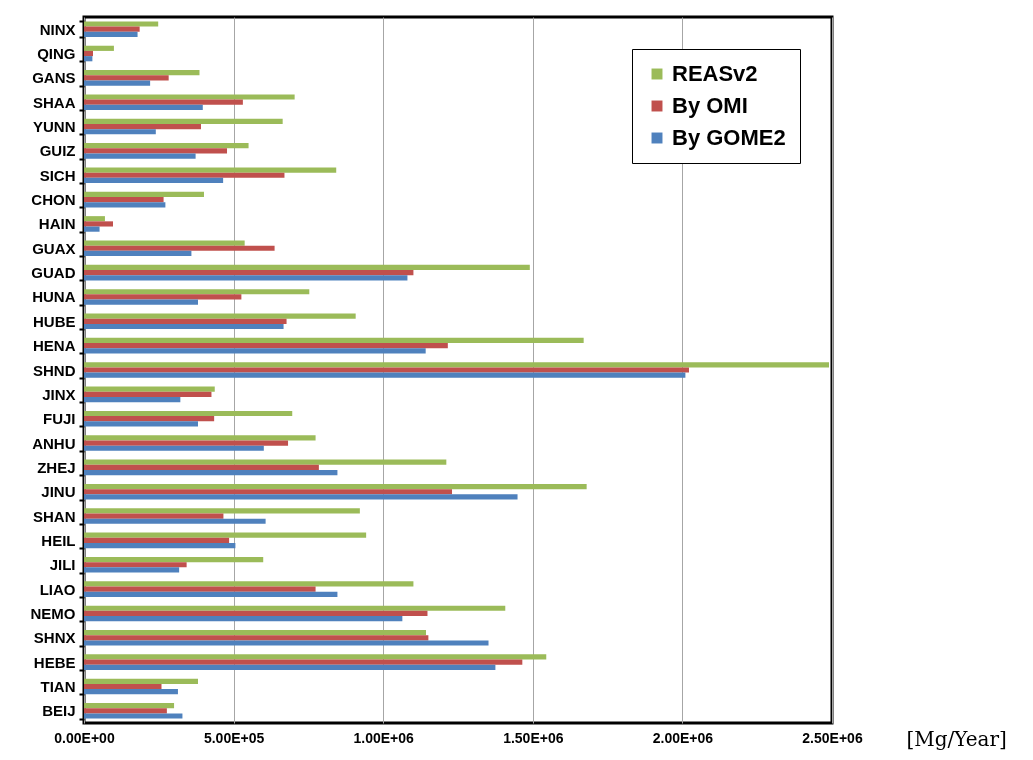 This screenshot has width=1033, height=760. I want to click on y-tick-label: JINU, so click(58, 492).